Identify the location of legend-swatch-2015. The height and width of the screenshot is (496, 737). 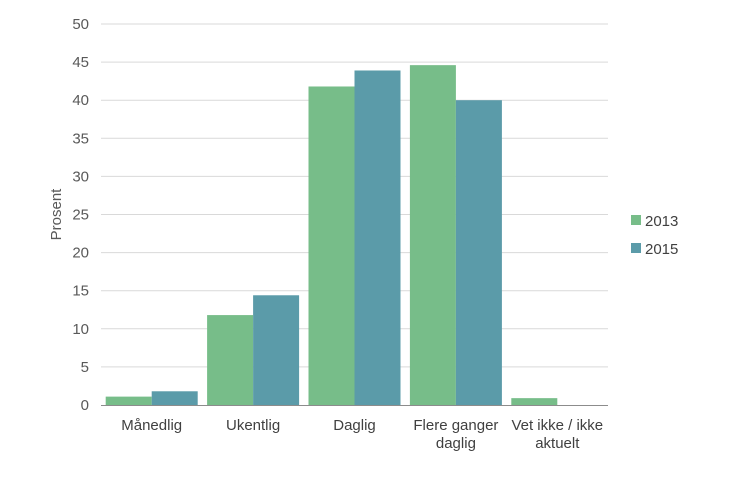
(636, 248).